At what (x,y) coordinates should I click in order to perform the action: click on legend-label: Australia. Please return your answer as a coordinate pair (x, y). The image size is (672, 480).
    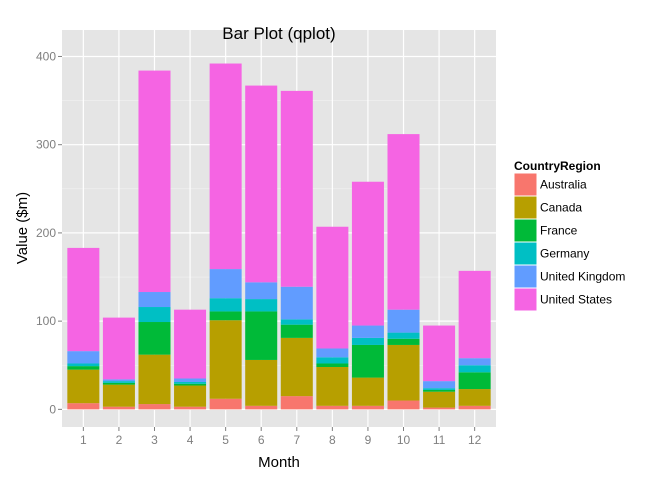
    Looking at the image, I should click on (563, 185).